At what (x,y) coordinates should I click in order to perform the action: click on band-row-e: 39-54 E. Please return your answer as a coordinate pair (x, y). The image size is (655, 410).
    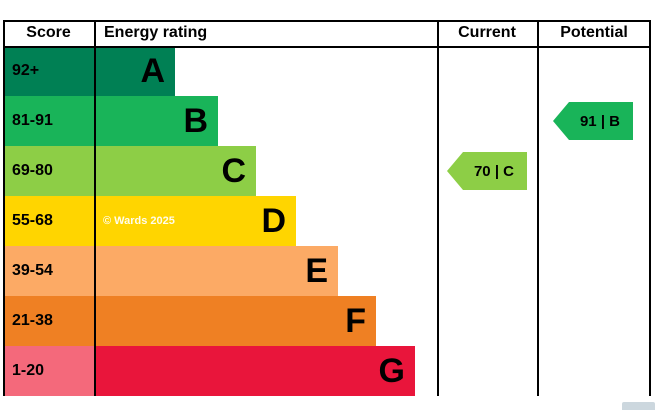
    Looking at the image, I should click on (327, 271).